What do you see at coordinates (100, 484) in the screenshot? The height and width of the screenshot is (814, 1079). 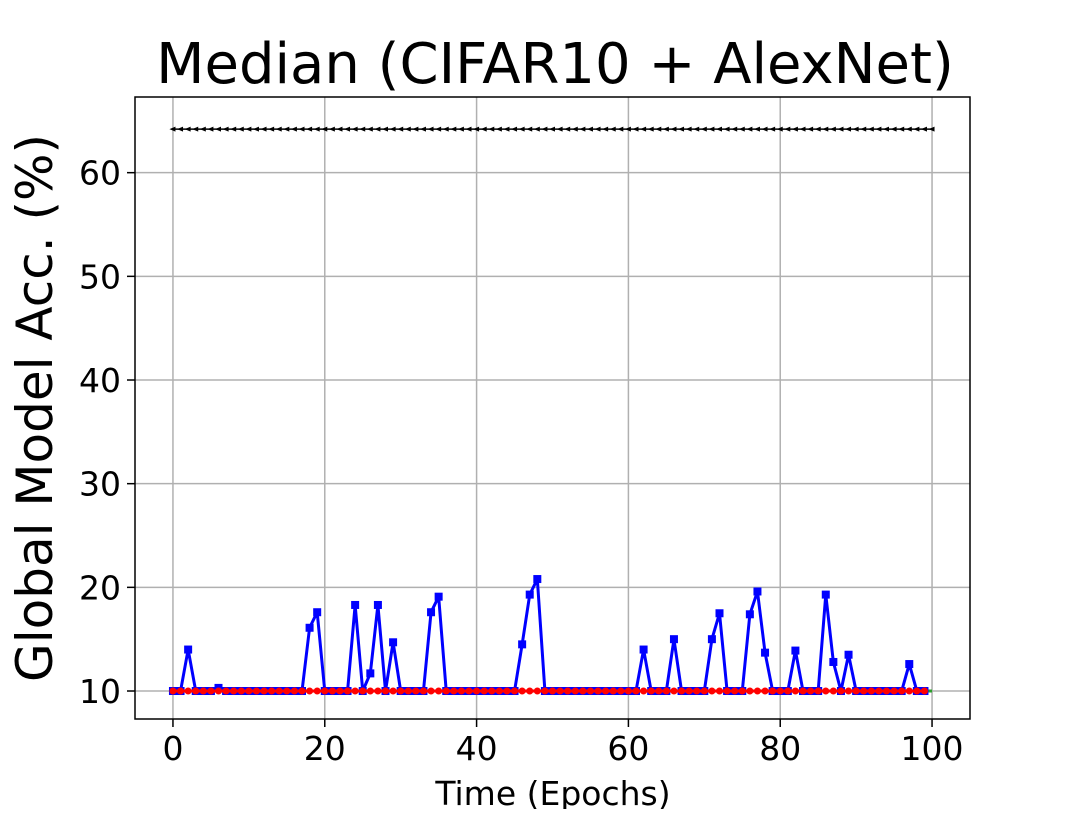 I see `y-tick-label: 30` at bounding box center [100, 484].